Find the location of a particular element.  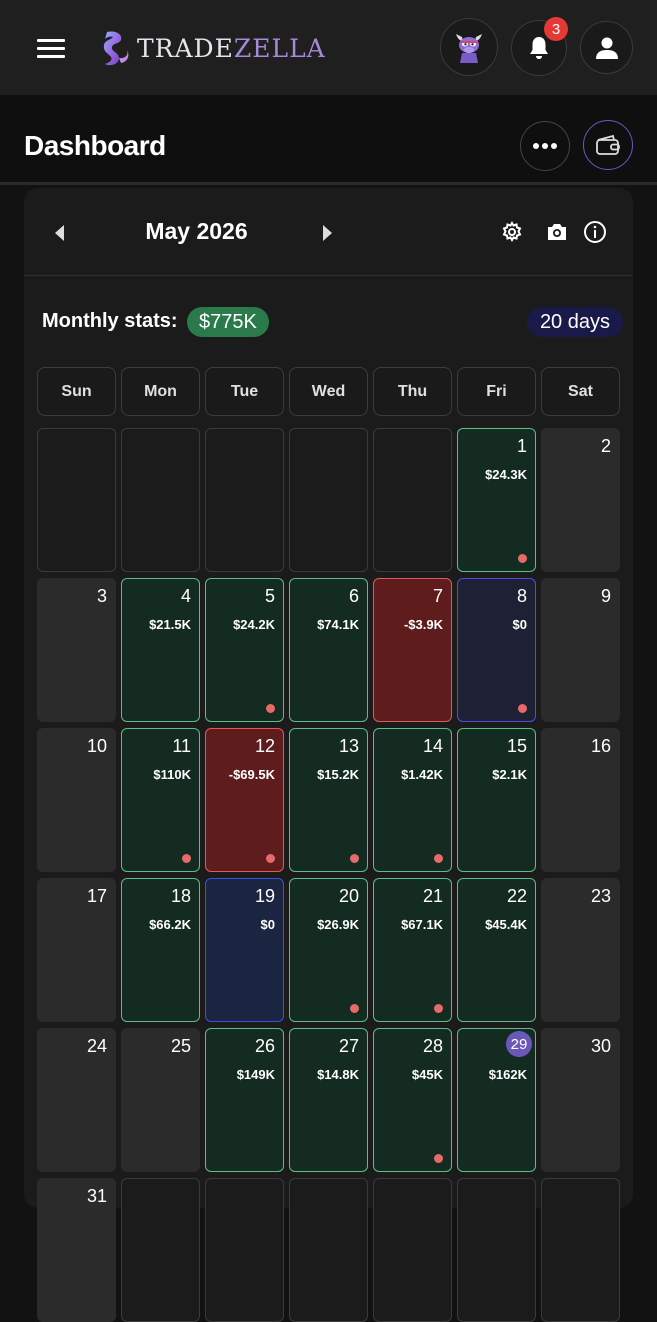

gear-icon is located at coordinates (512, 232).